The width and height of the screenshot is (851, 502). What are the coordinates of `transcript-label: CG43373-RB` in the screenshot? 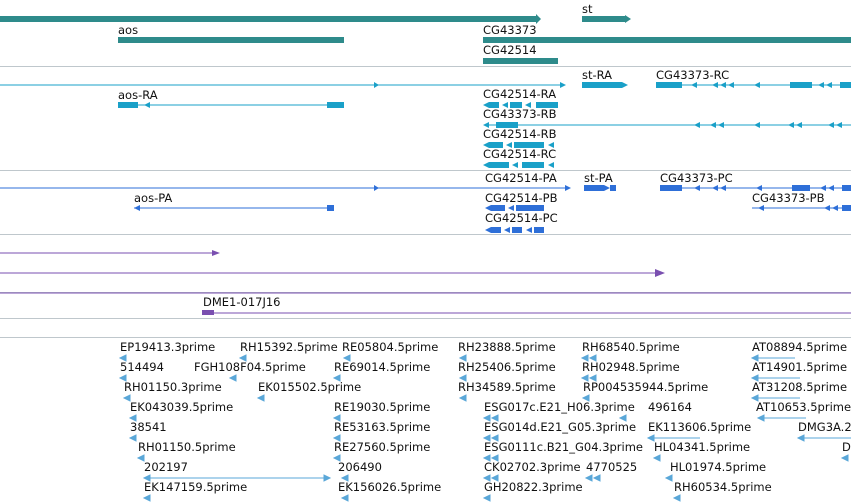 It's located at (520, 114).